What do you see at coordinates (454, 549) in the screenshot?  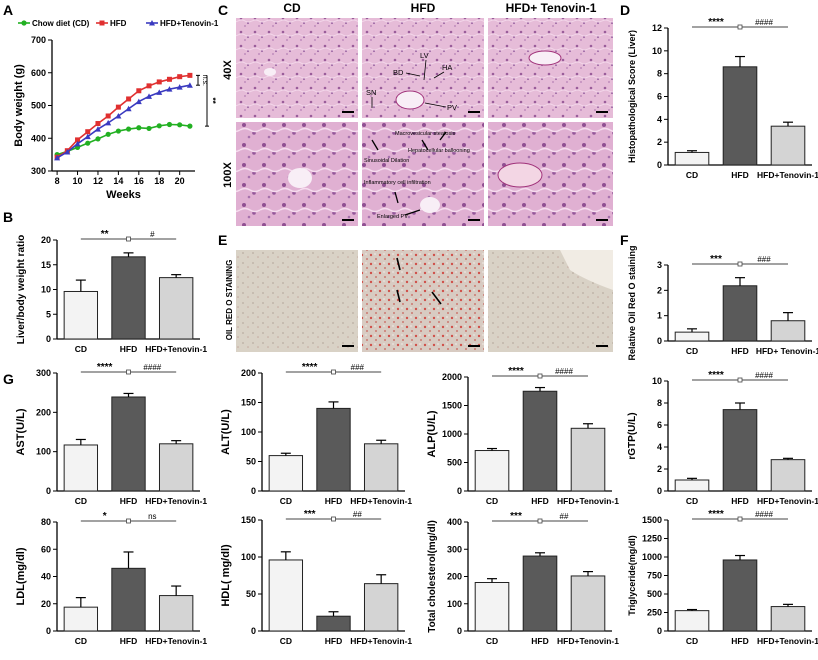 I see `y-tick-label: 300` at bounding box center [454, 549].